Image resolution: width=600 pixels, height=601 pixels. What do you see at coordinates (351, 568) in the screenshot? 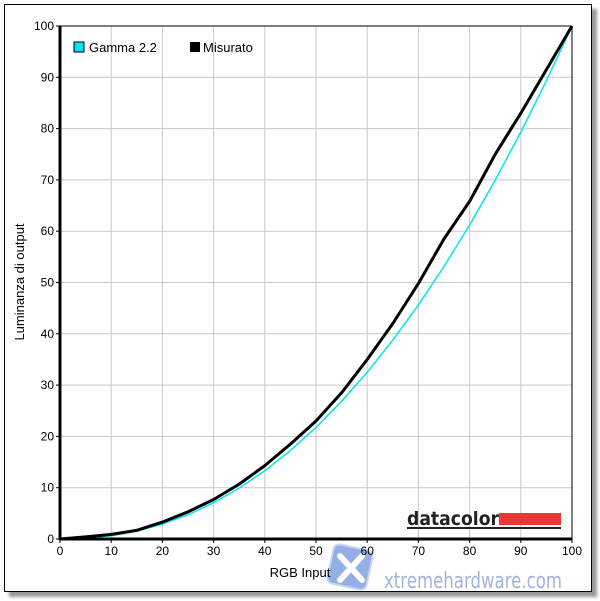
I see `watermark-x-icon` at bounding box center [351, 568].